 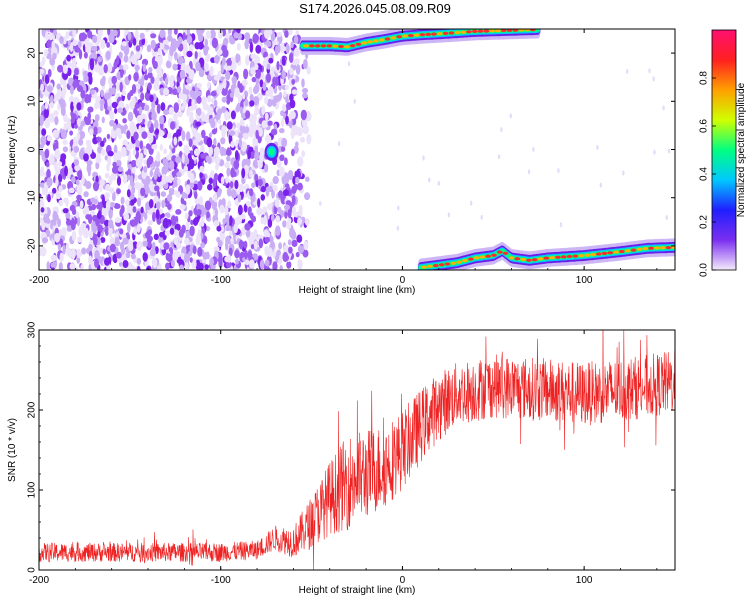 I want to click on colorbar-tick-label: 0.0, so click(x=704, y=270).